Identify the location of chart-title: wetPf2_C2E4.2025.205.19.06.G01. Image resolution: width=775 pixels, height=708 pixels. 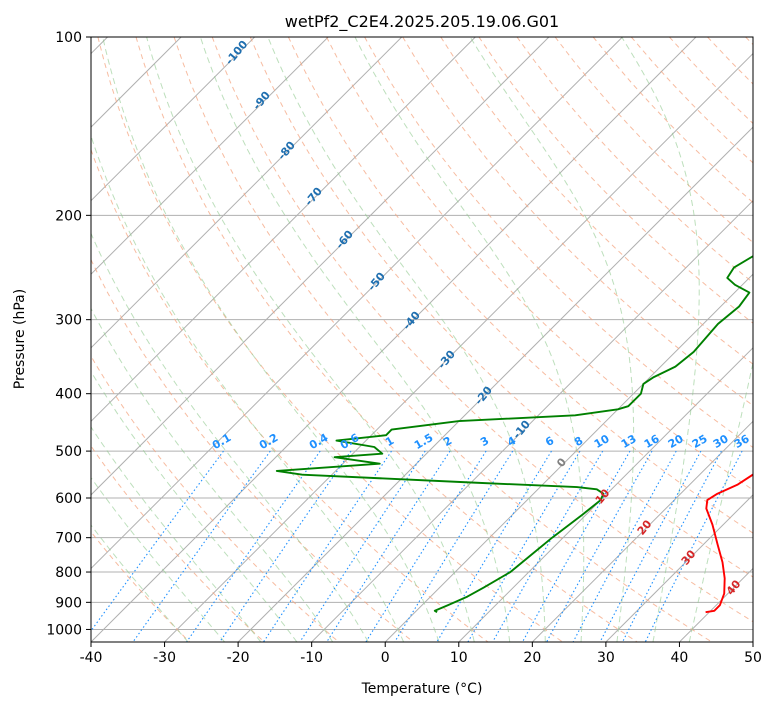
(422, 22).